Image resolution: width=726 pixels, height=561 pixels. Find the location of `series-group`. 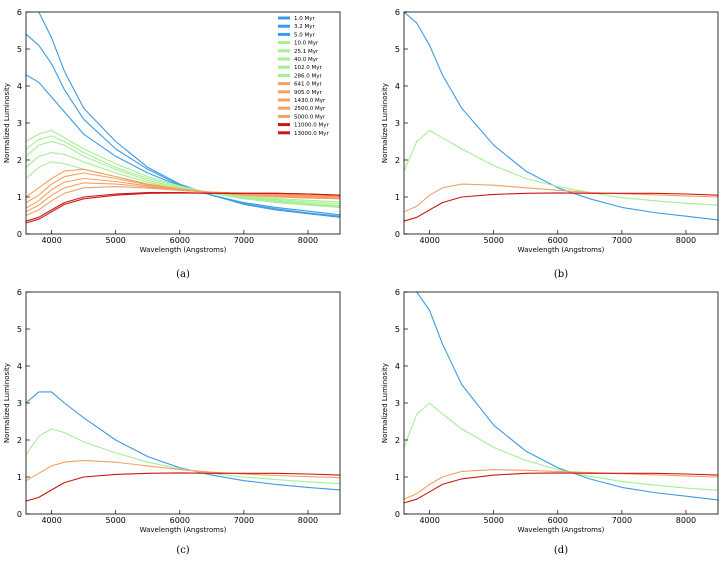

series-group is located at coordinates (183, 446).